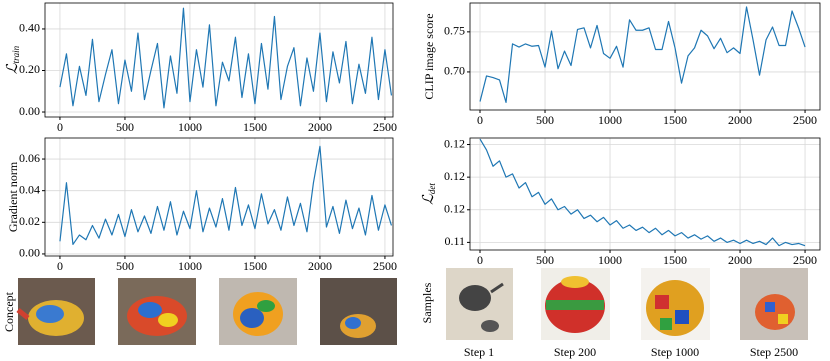  What do you see at coordinates (29, 158) in the screenshot?
I see `y-tick-label: 0.06` at bounding box center [29, 158].